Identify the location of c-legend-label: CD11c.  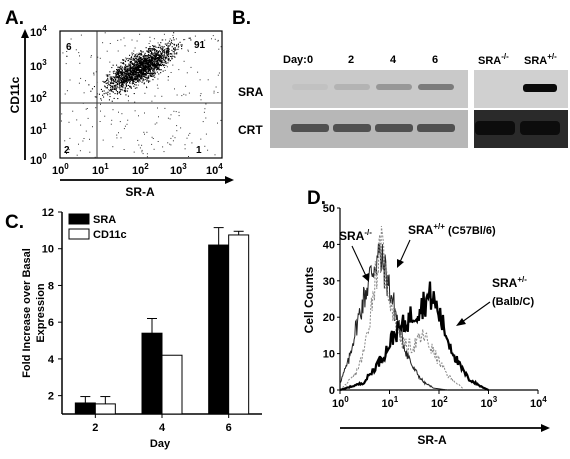
(110, 235).